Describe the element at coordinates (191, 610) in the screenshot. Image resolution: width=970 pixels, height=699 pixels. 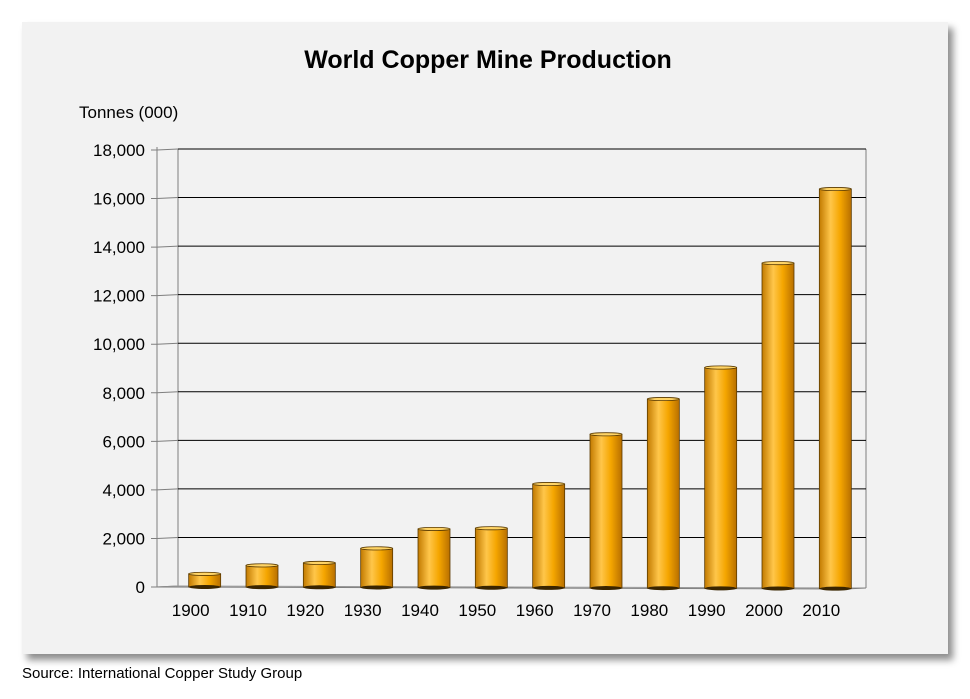
I see `x-tick-label: 1900` at that location.